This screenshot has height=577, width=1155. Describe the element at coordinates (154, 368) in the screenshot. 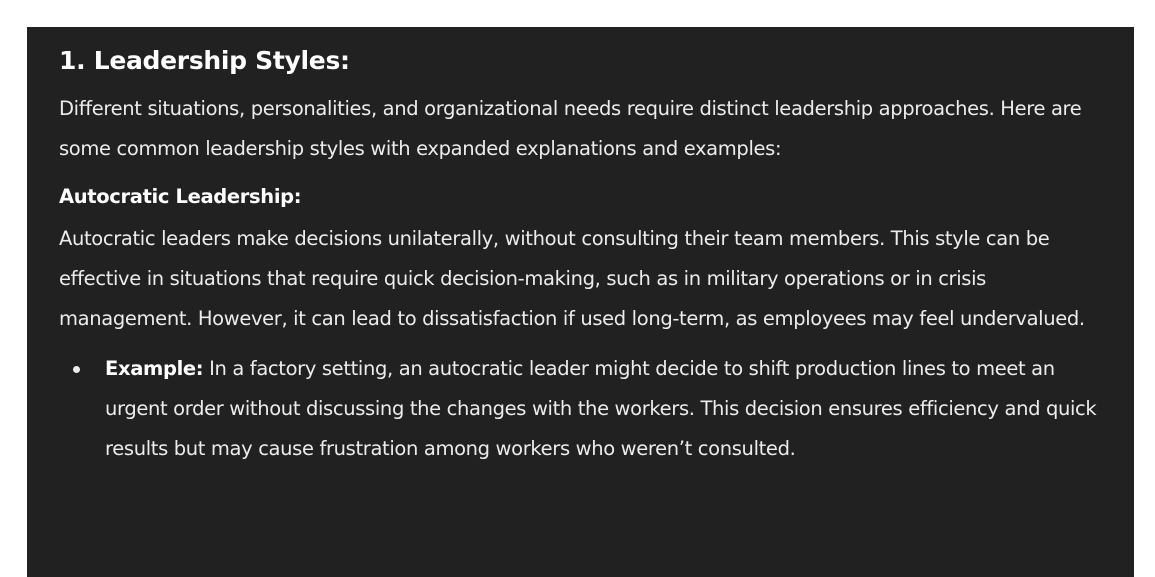

I see `example-label: Example:` at that location.